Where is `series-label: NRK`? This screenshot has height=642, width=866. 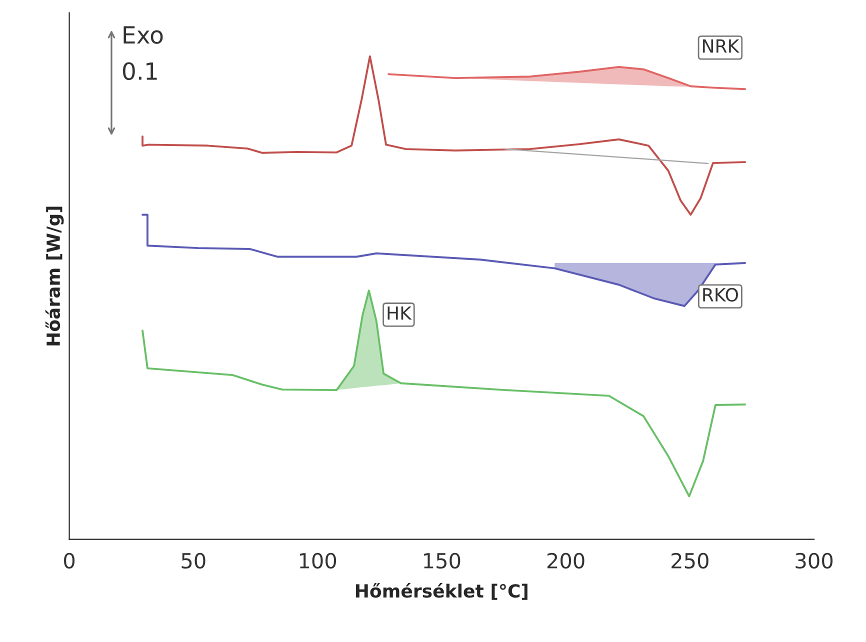
series-label: NRK is located at coordinates (721, 46).